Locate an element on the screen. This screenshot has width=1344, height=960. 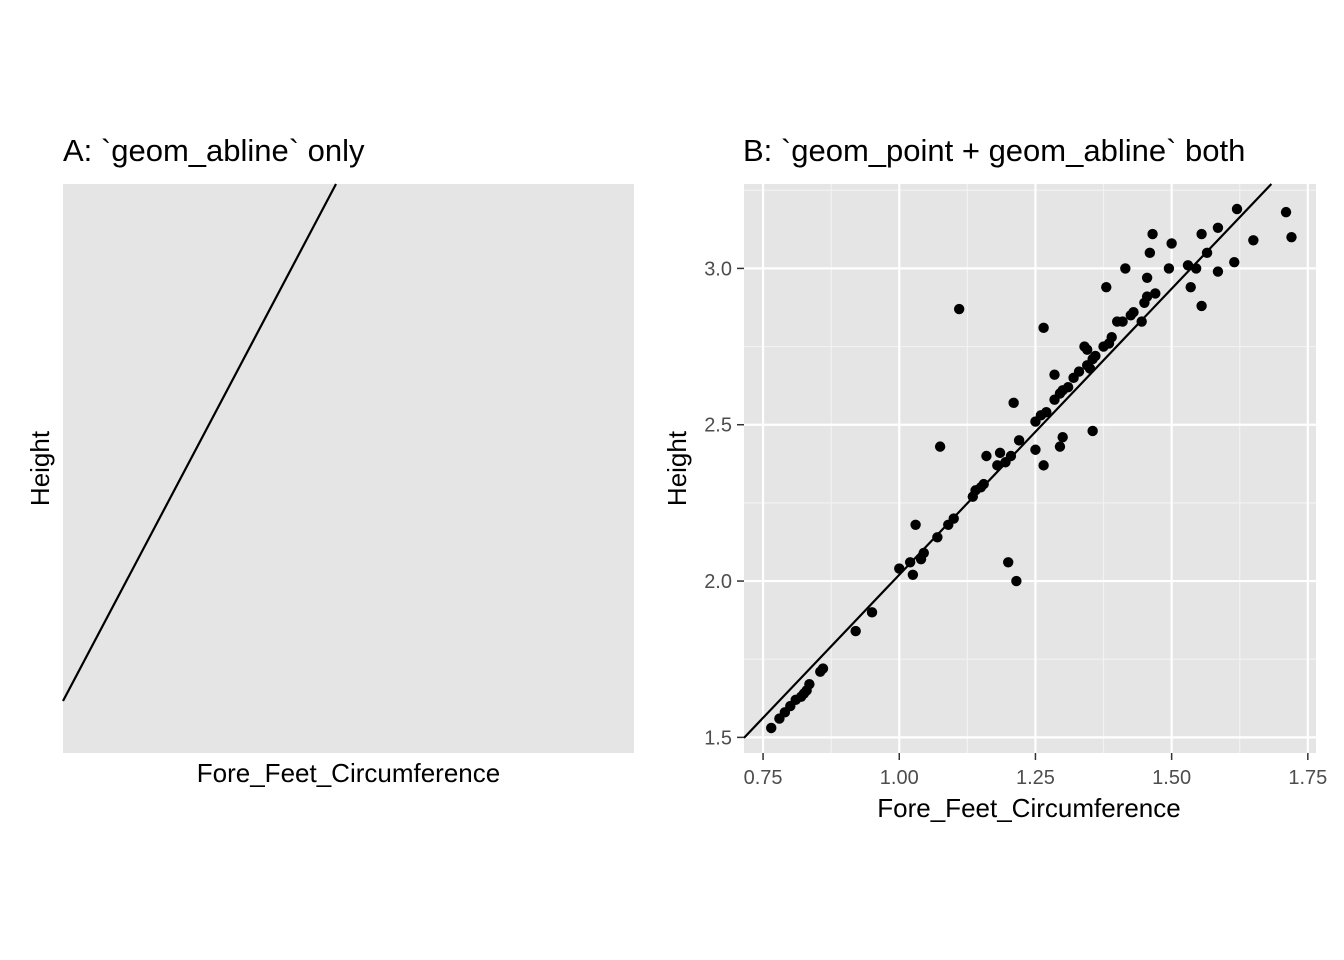
y-tick-label: 3.0 is located at coordinates (718, 269).